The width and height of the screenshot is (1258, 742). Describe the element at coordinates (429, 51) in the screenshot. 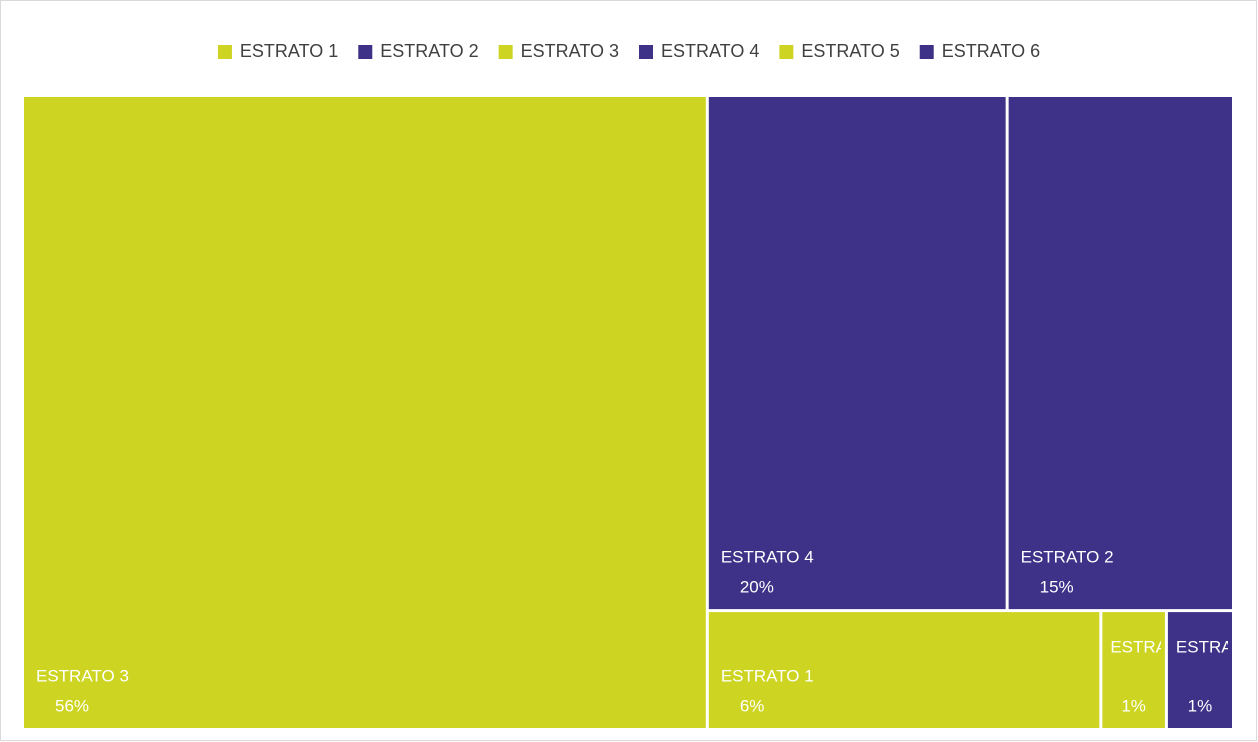

I see `legend-label: ESTRATO 2` at that location.